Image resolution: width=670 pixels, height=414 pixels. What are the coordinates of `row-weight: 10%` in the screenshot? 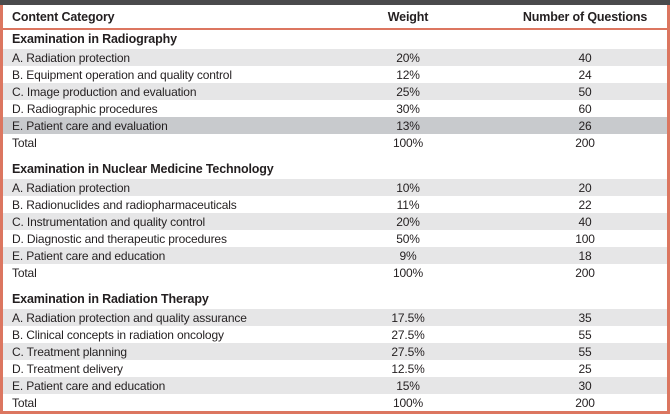 It's located at (408, 187).